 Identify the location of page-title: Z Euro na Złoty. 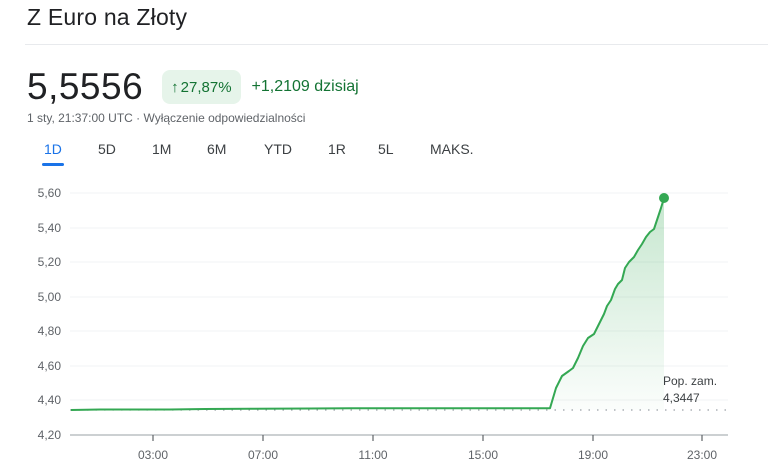
(107, 17).